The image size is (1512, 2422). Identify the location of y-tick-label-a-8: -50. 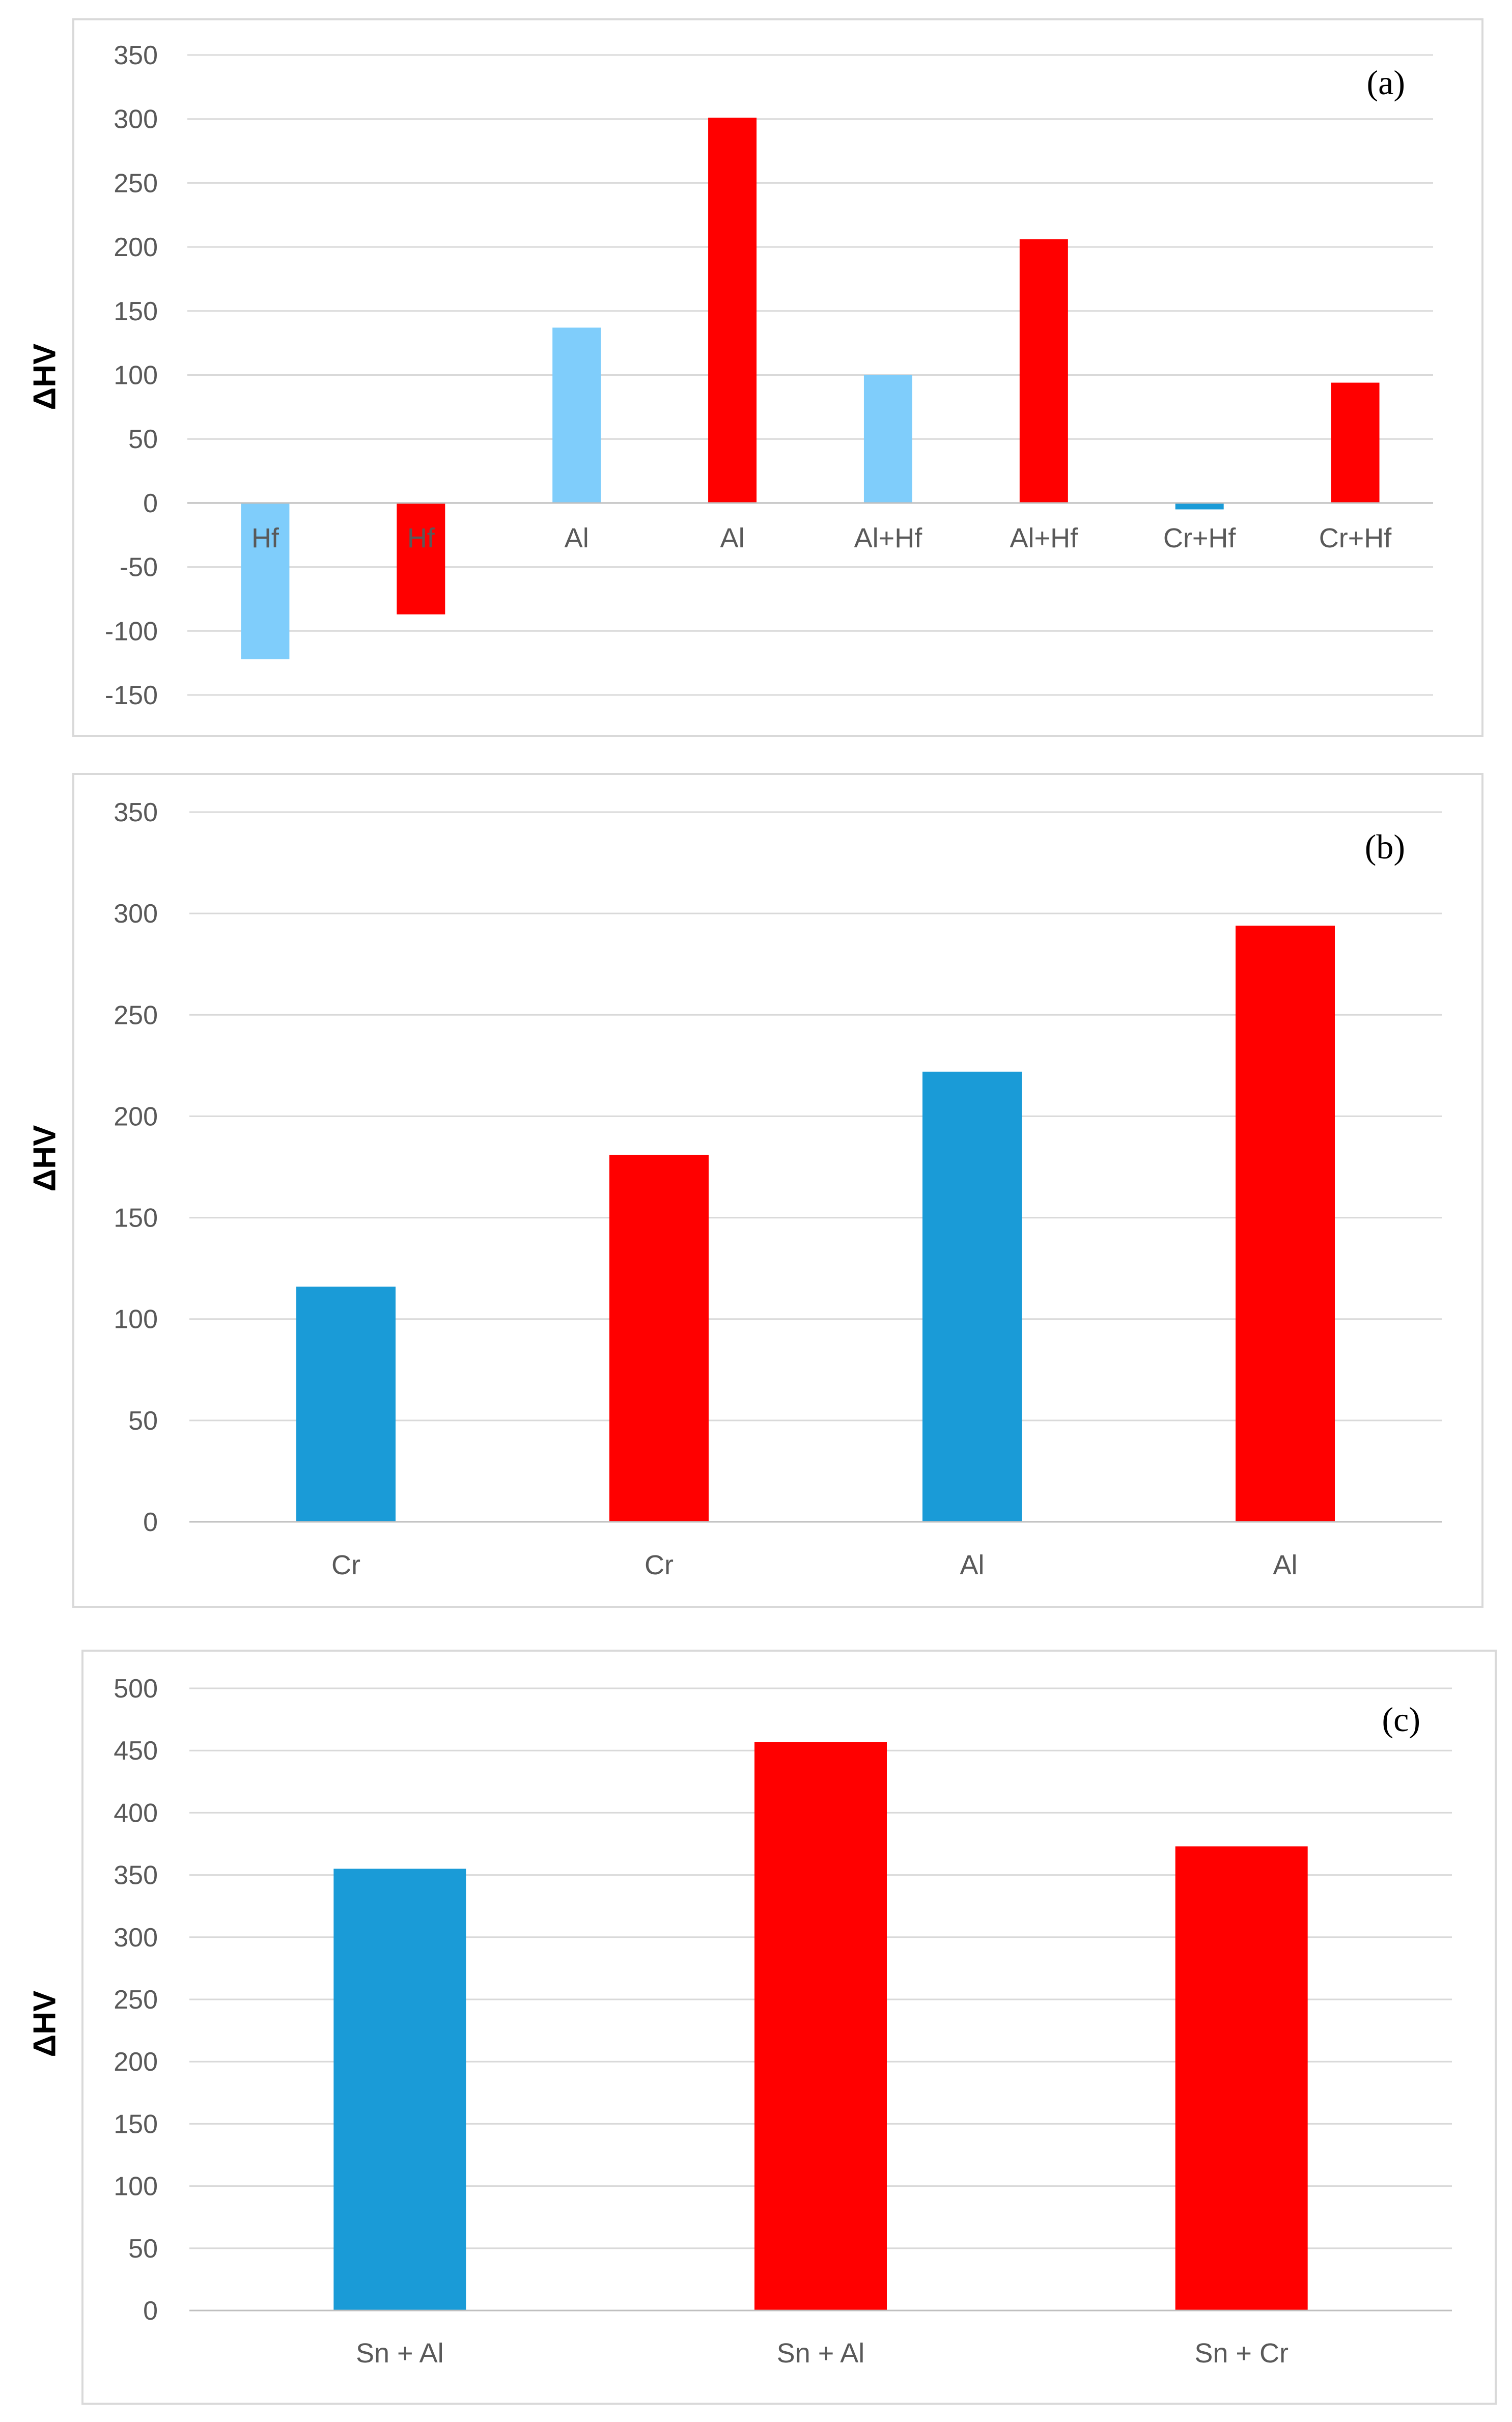
(139, 567).